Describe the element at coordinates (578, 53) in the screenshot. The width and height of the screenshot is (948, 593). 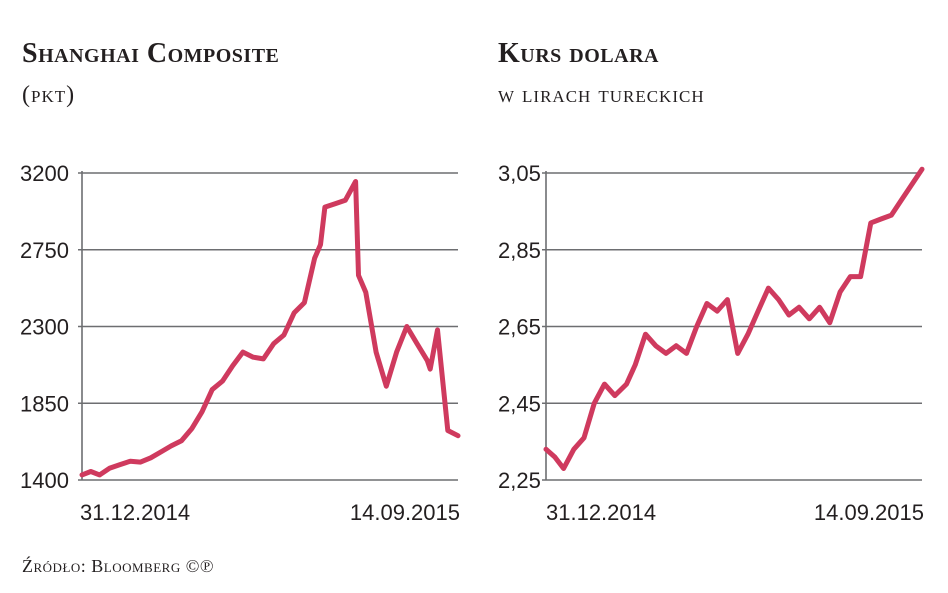
I see `chart-title: Kurs dolara` at that location.